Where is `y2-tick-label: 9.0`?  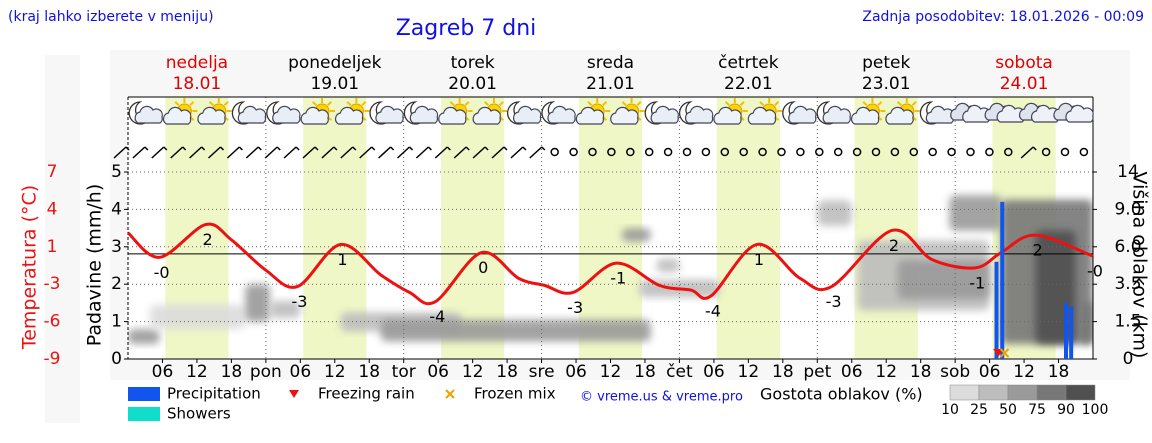 y2-tick-label: 9.0 is located at coordinates (1127, 209).